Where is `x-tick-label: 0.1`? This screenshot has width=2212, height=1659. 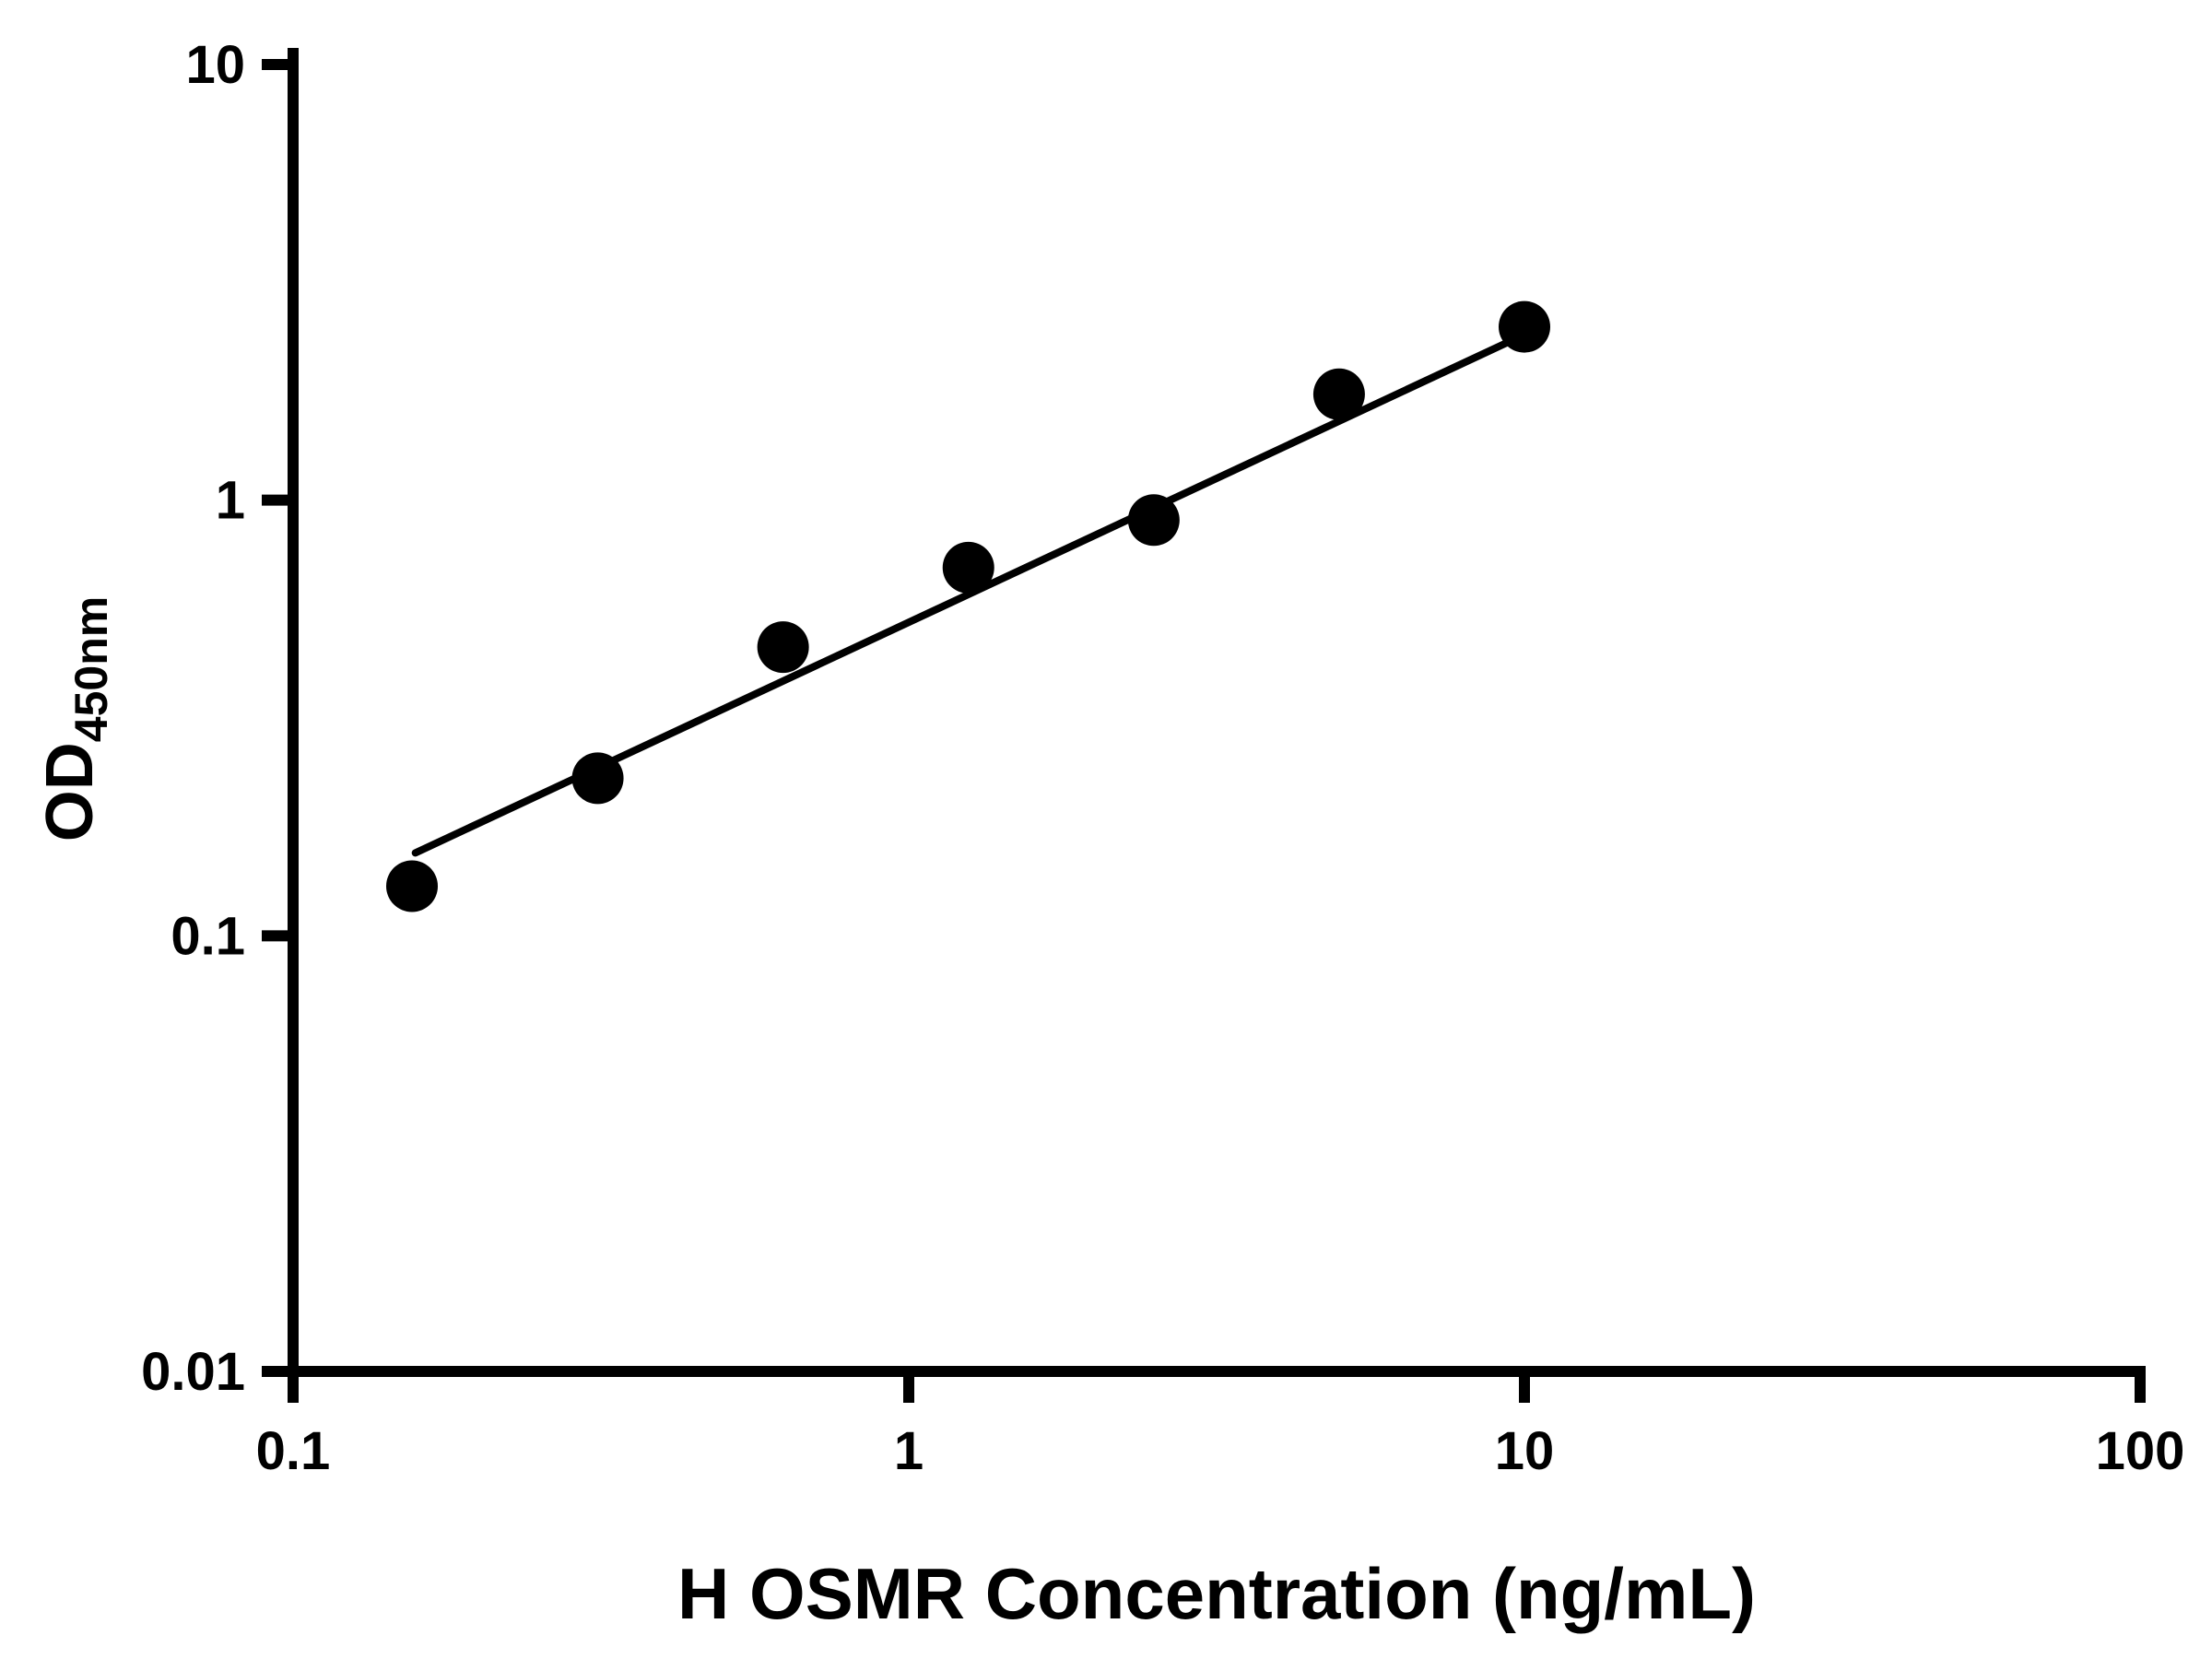 x-tick-label: 0.1 is located at coordinates (293, 1451).